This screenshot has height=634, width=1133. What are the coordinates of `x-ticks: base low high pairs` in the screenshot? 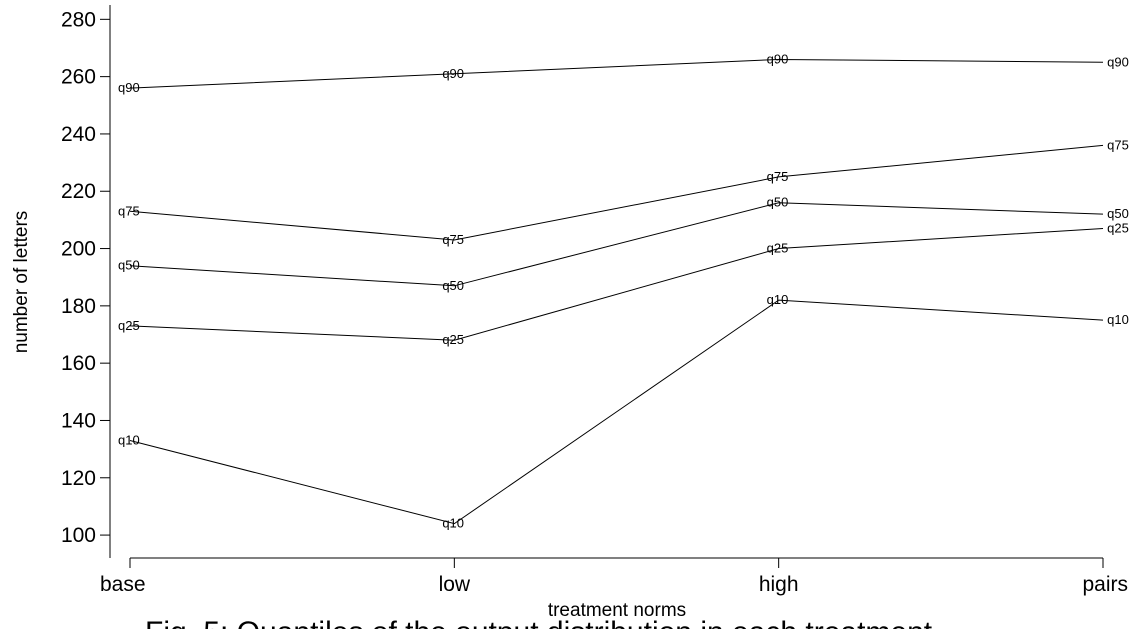 It's located at (614, 577).